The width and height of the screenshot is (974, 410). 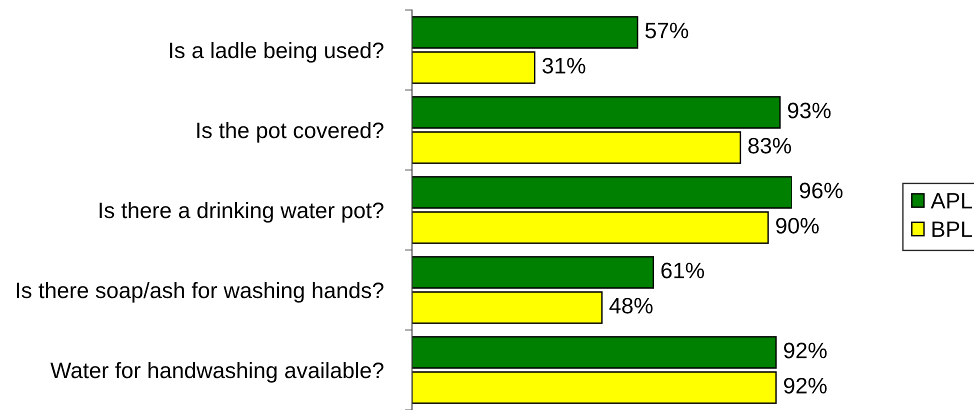 I want to click on y-tick-label: Water for handwashing available?, so click(x=217, y=372).